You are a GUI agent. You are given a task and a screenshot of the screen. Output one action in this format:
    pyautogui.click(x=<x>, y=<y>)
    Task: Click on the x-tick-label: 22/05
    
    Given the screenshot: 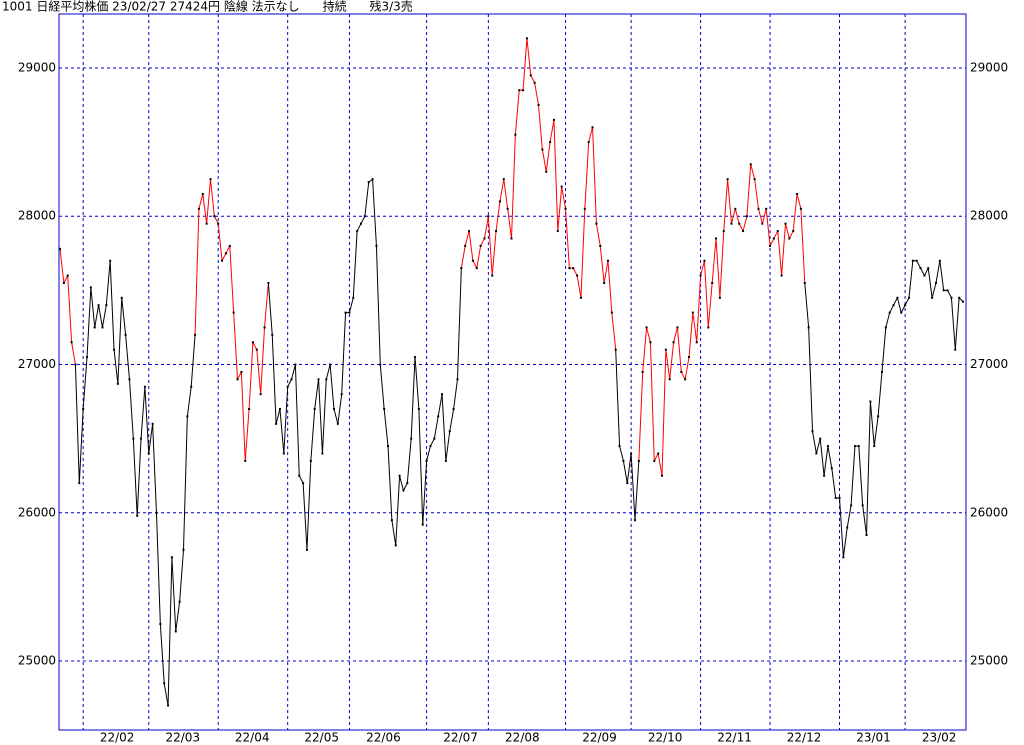 What is the action you would take?
    pyautogui.click(x=321, y=738)
    